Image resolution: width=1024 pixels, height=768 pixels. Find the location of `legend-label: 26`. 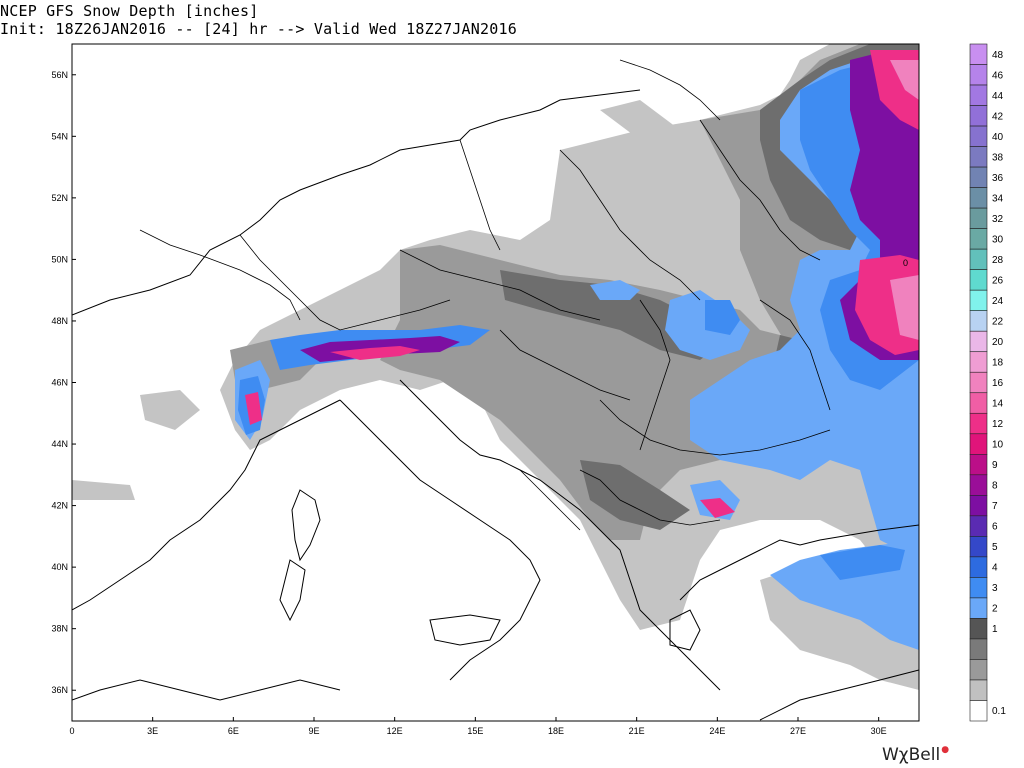

legend-label: 26 is located at coordinates (998, 280).